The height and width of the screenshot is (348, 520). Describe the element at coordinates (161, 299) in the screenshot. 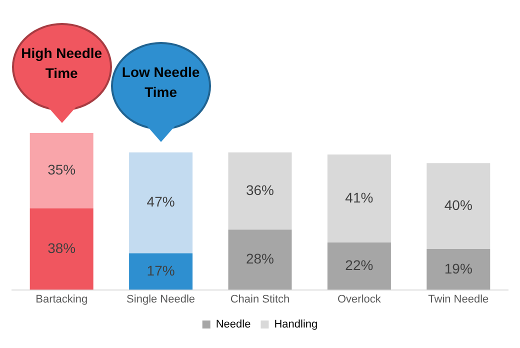

I see `x-tick-label: Single Needle` at that location.